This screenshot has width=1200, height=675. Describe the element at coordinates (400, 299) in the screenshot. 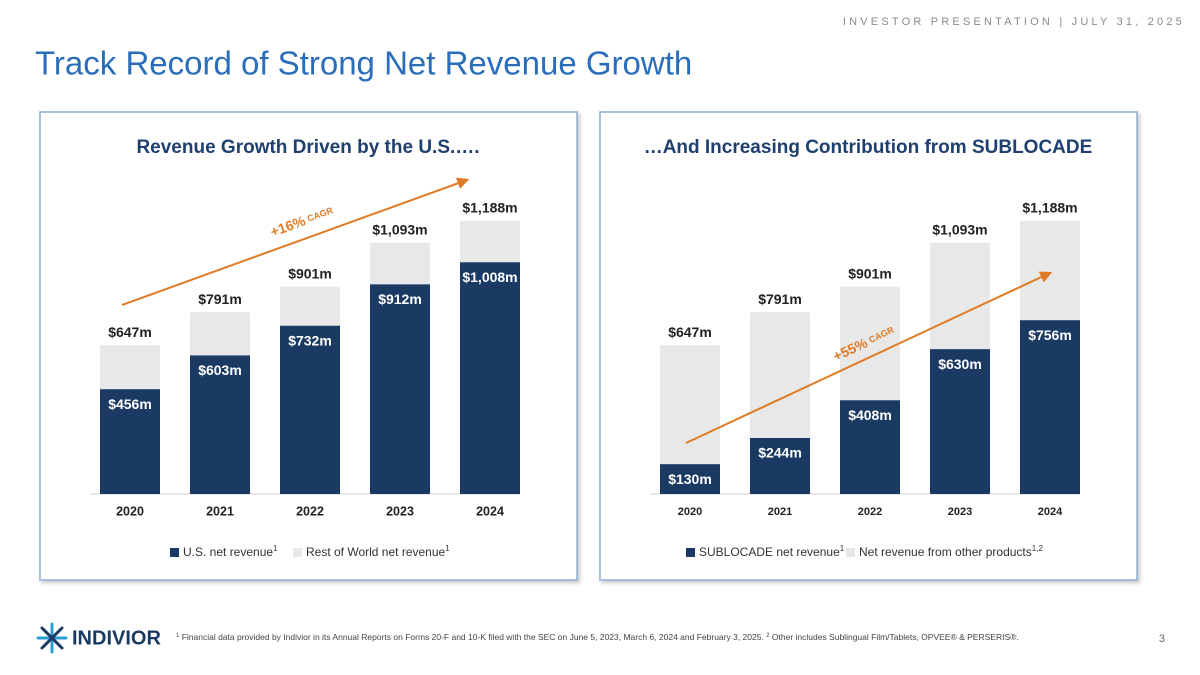

I see `value-label: $912m` at that location.